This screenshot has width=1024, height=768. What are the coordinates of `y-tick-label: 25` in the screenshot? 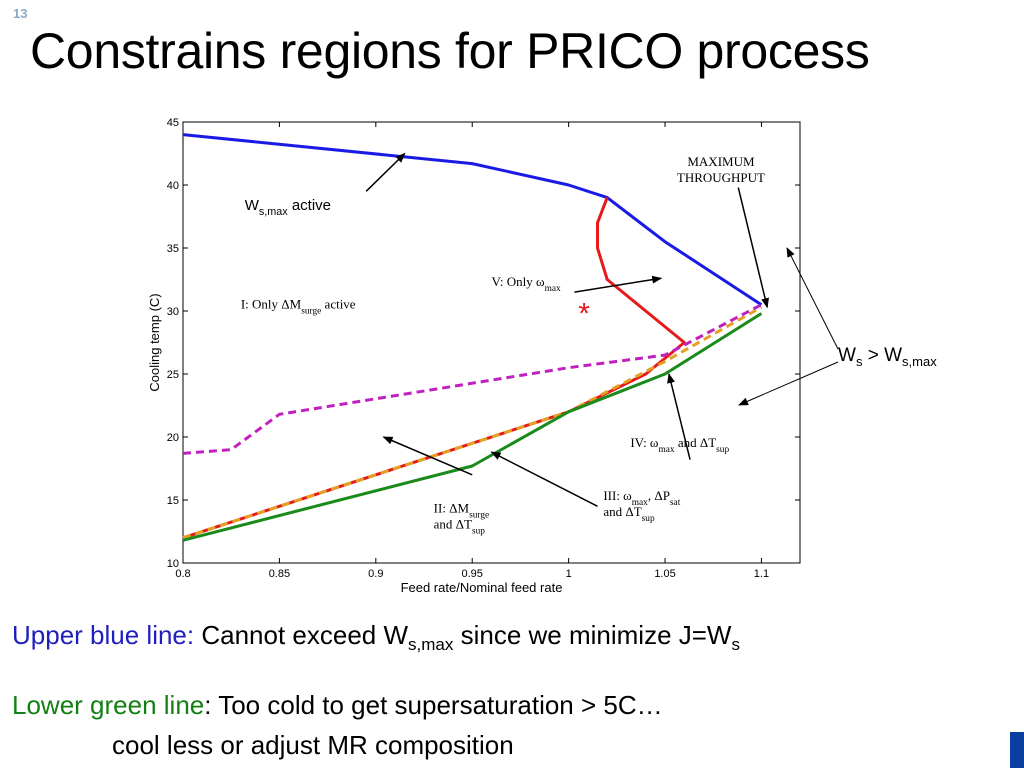 It's located at (173, 375).